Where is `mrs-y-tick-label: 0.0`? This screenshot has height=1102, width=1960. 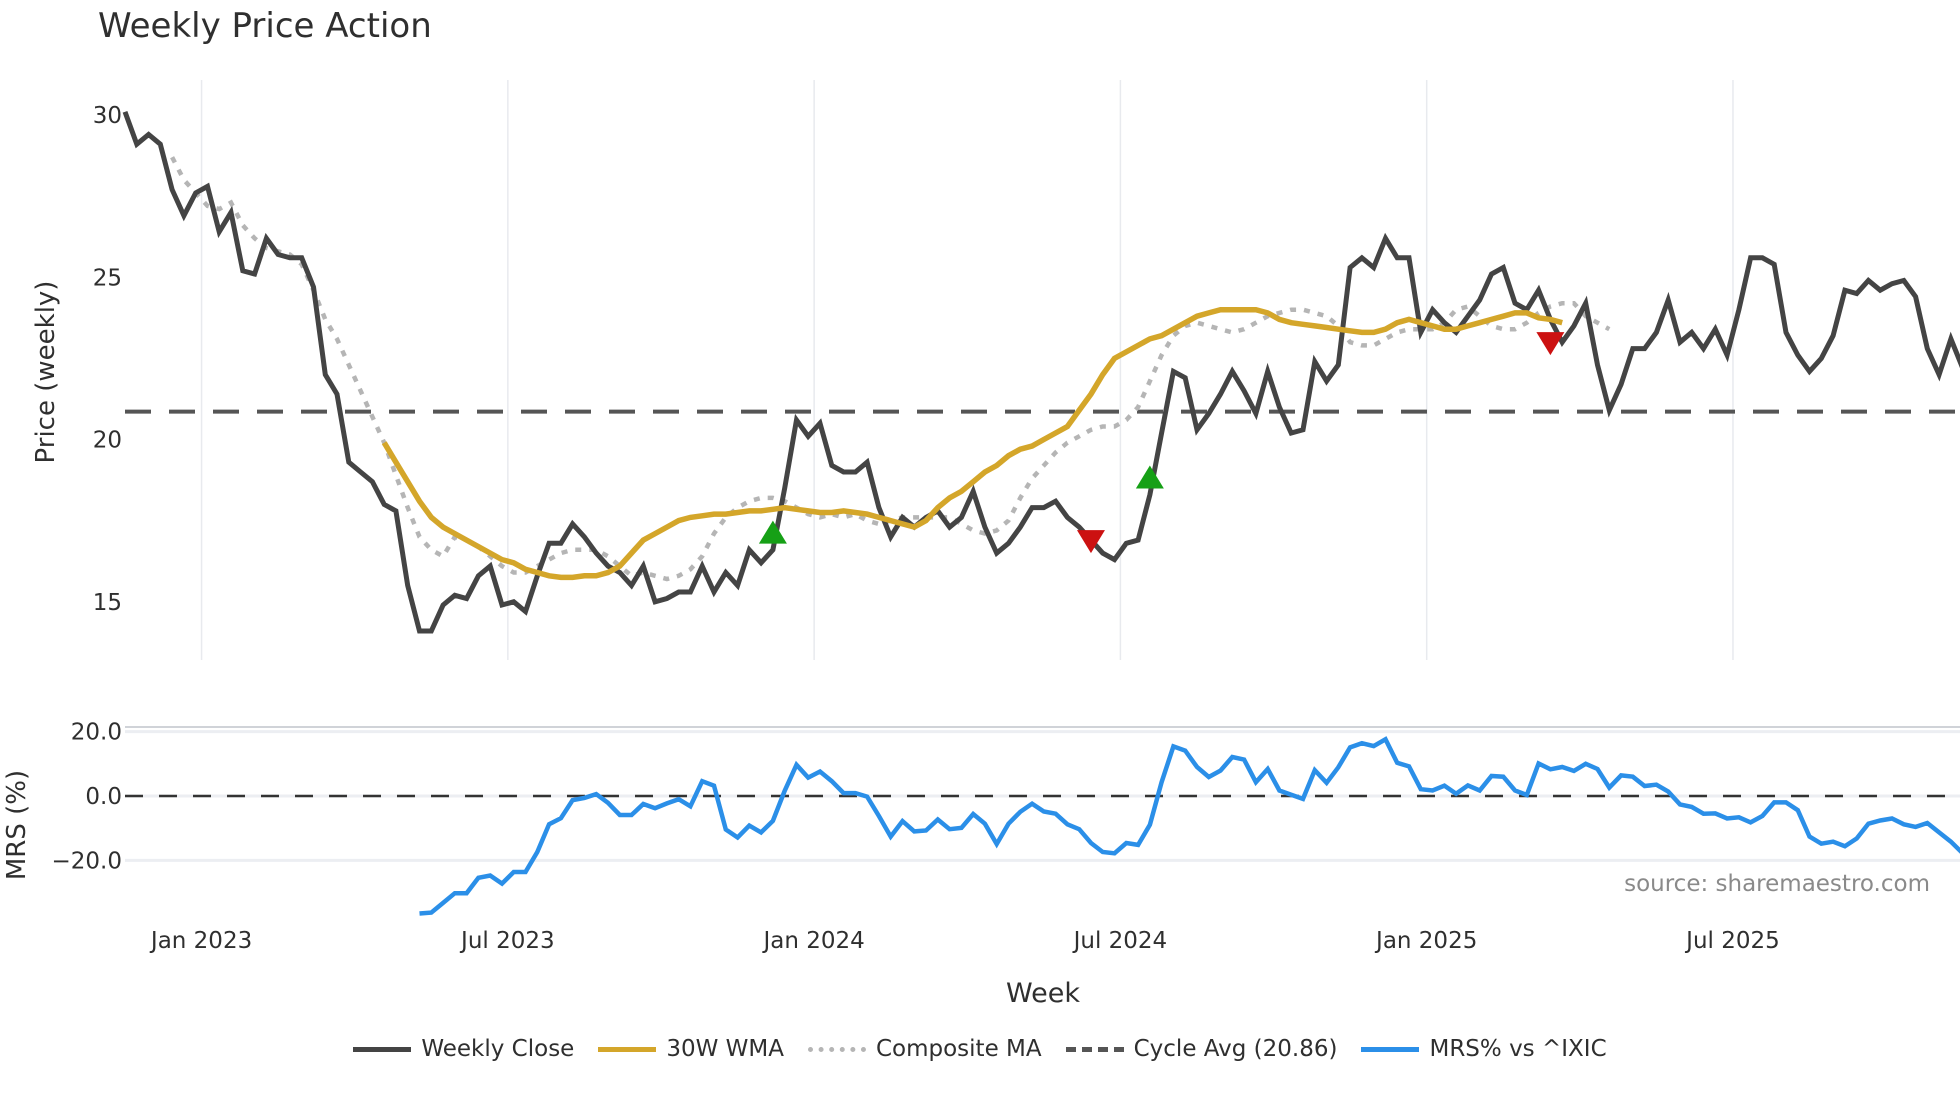 mrs-y-tick-label: 0.0 is located at coordinates (103, 797).